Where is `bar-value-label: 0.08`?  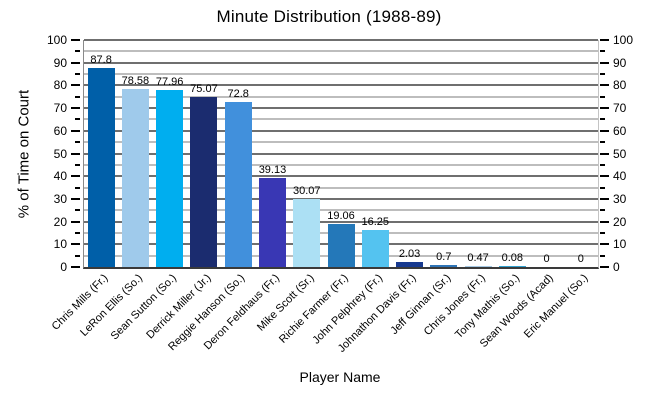 bar-value-label: 0.08 is located at coordinates (512, 258).